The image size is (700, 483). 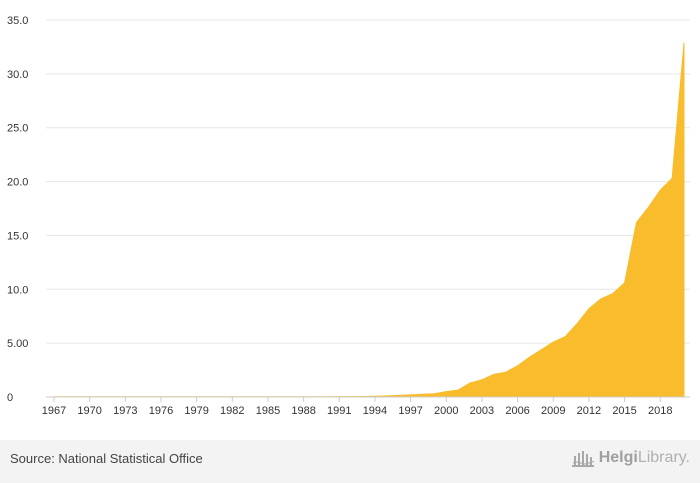 What do you see at coordinates (624, 411) in the screenshot?
I see `x-tick-label: 2015` at bounding box center [624, 411].